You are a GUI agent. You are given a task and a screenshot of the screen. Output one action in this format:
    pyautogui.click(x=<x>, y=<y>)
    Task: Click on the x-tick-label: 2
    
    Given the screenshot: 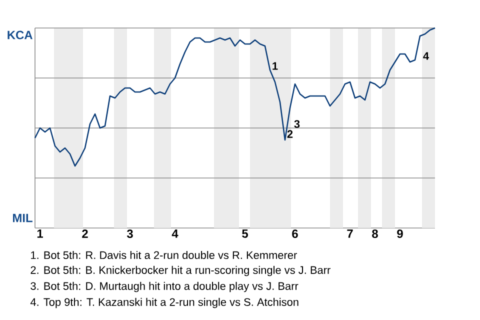 What is the action you would take?
    pyautogui.click(x=85, y=234)
    